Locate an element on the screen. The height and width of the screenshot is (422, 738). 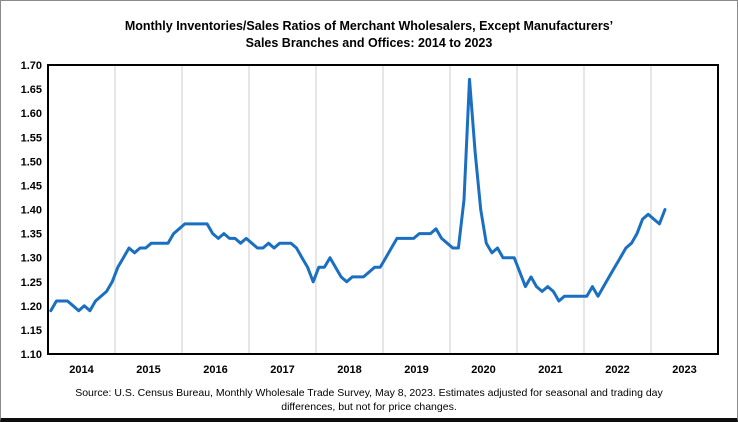
y-tick-label: 1.50 is located at coordinates (31, 162).